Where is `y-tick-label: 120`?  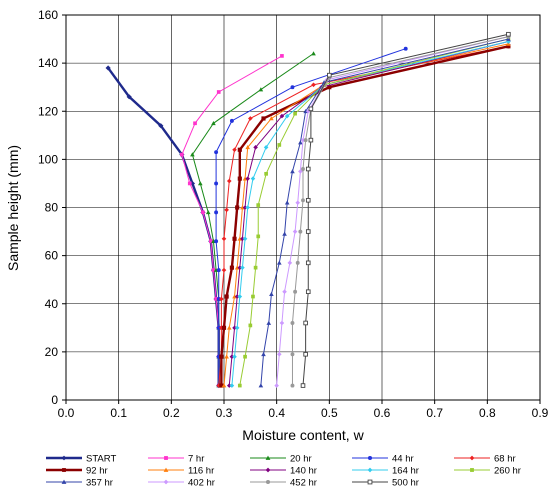 y-tick-label: 120 is located at coordinates (48, 111).